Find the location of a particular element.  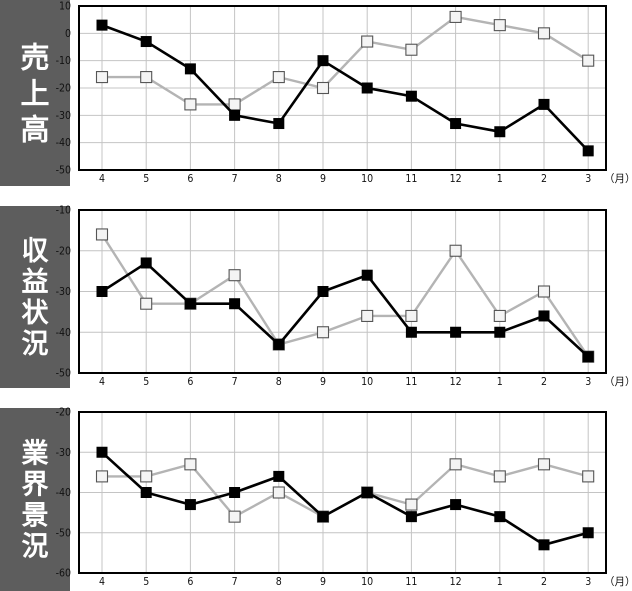

y-tick-label: 10 is located at coordinates (65, 7).